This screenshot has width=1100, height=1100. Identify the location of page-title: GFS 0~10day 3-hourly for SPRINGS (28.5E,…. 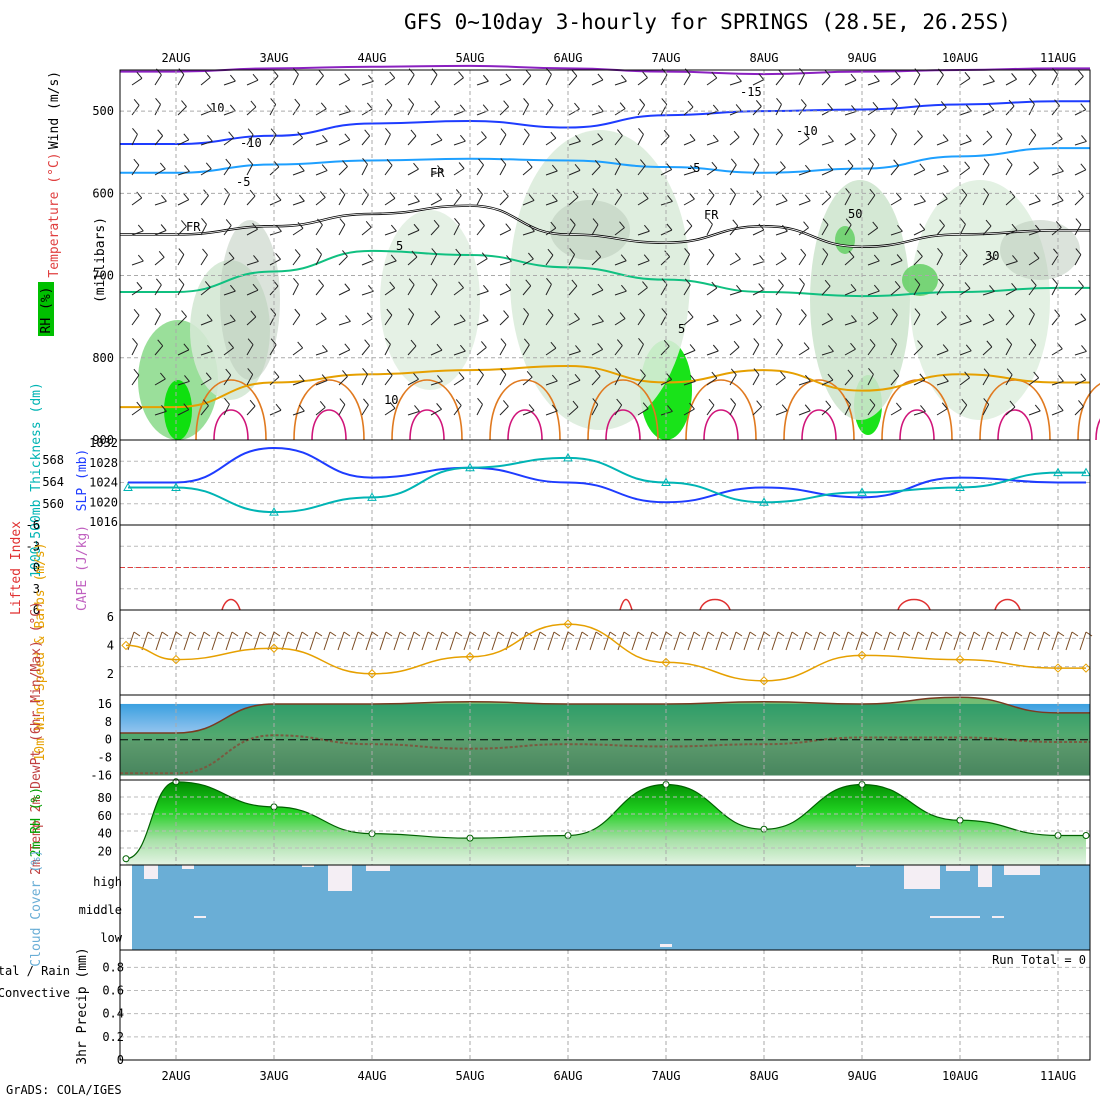
(707, 22).